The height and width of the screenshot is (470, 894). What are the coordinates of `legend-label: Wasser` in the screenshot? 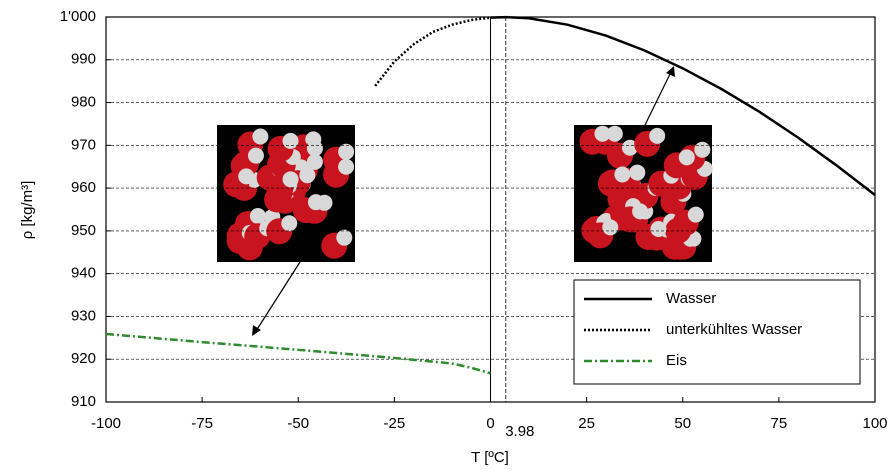 It's located at (691, 298).